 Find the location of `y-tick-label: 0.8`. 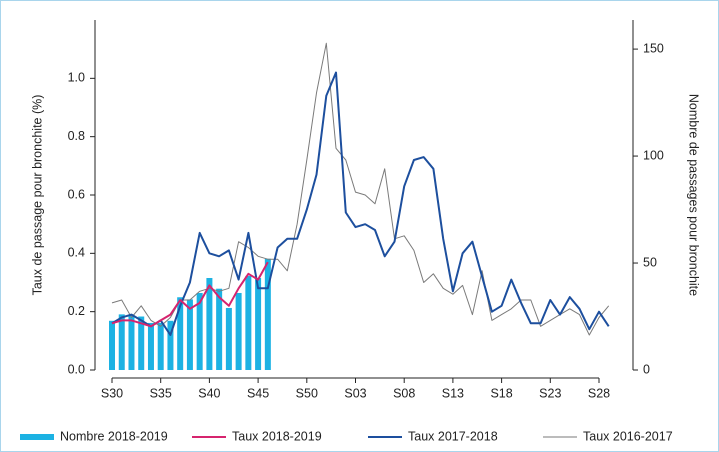

y-tick-label: 0.8 is located at coordinates (76, 136).